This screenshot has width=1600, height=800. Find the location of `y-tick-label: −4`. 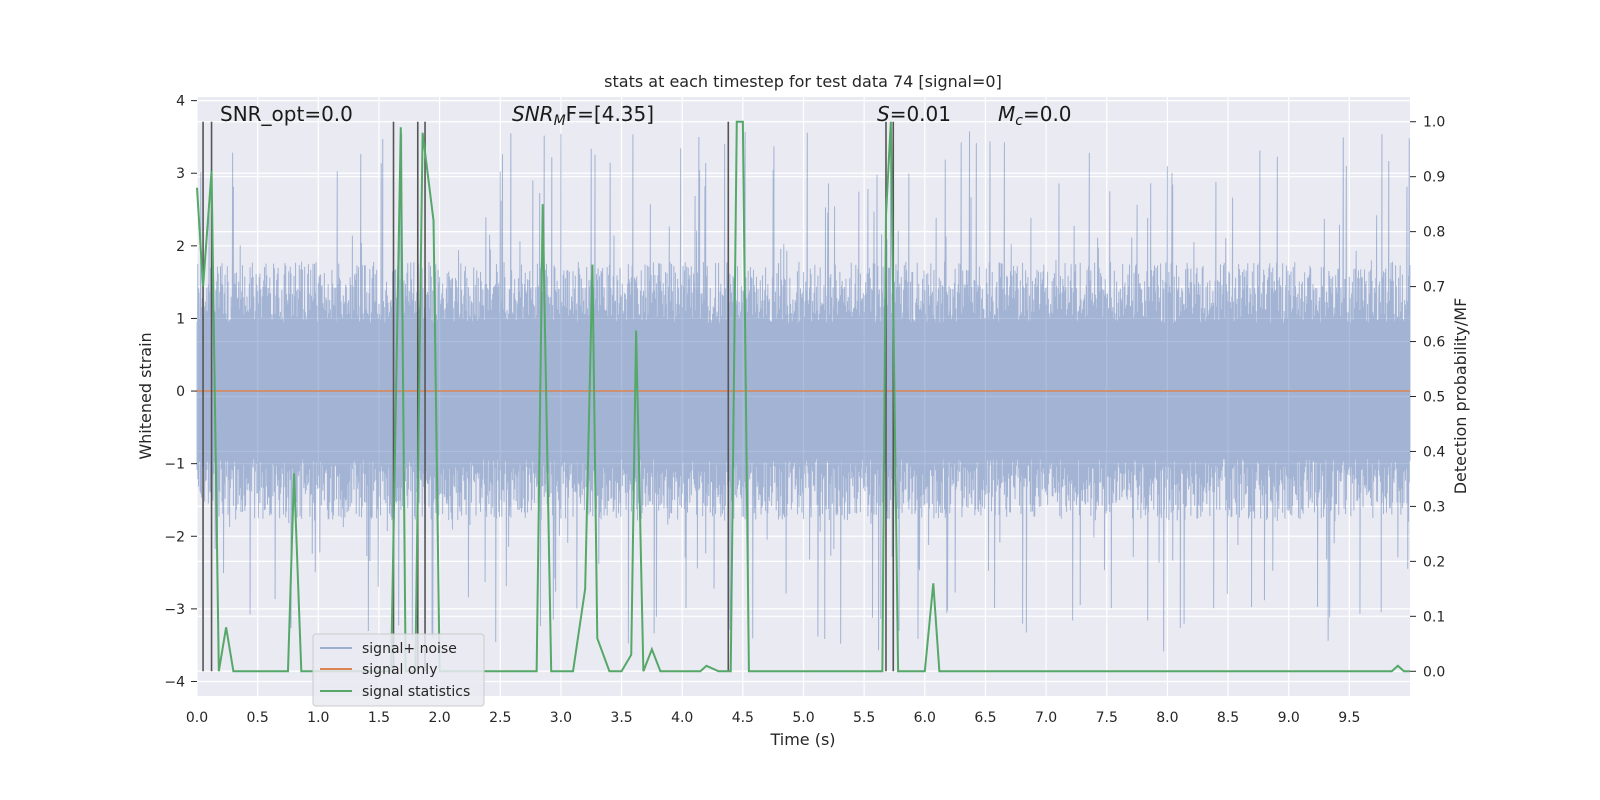

y-tick-label: −4 is located at coordinates (174, 682).